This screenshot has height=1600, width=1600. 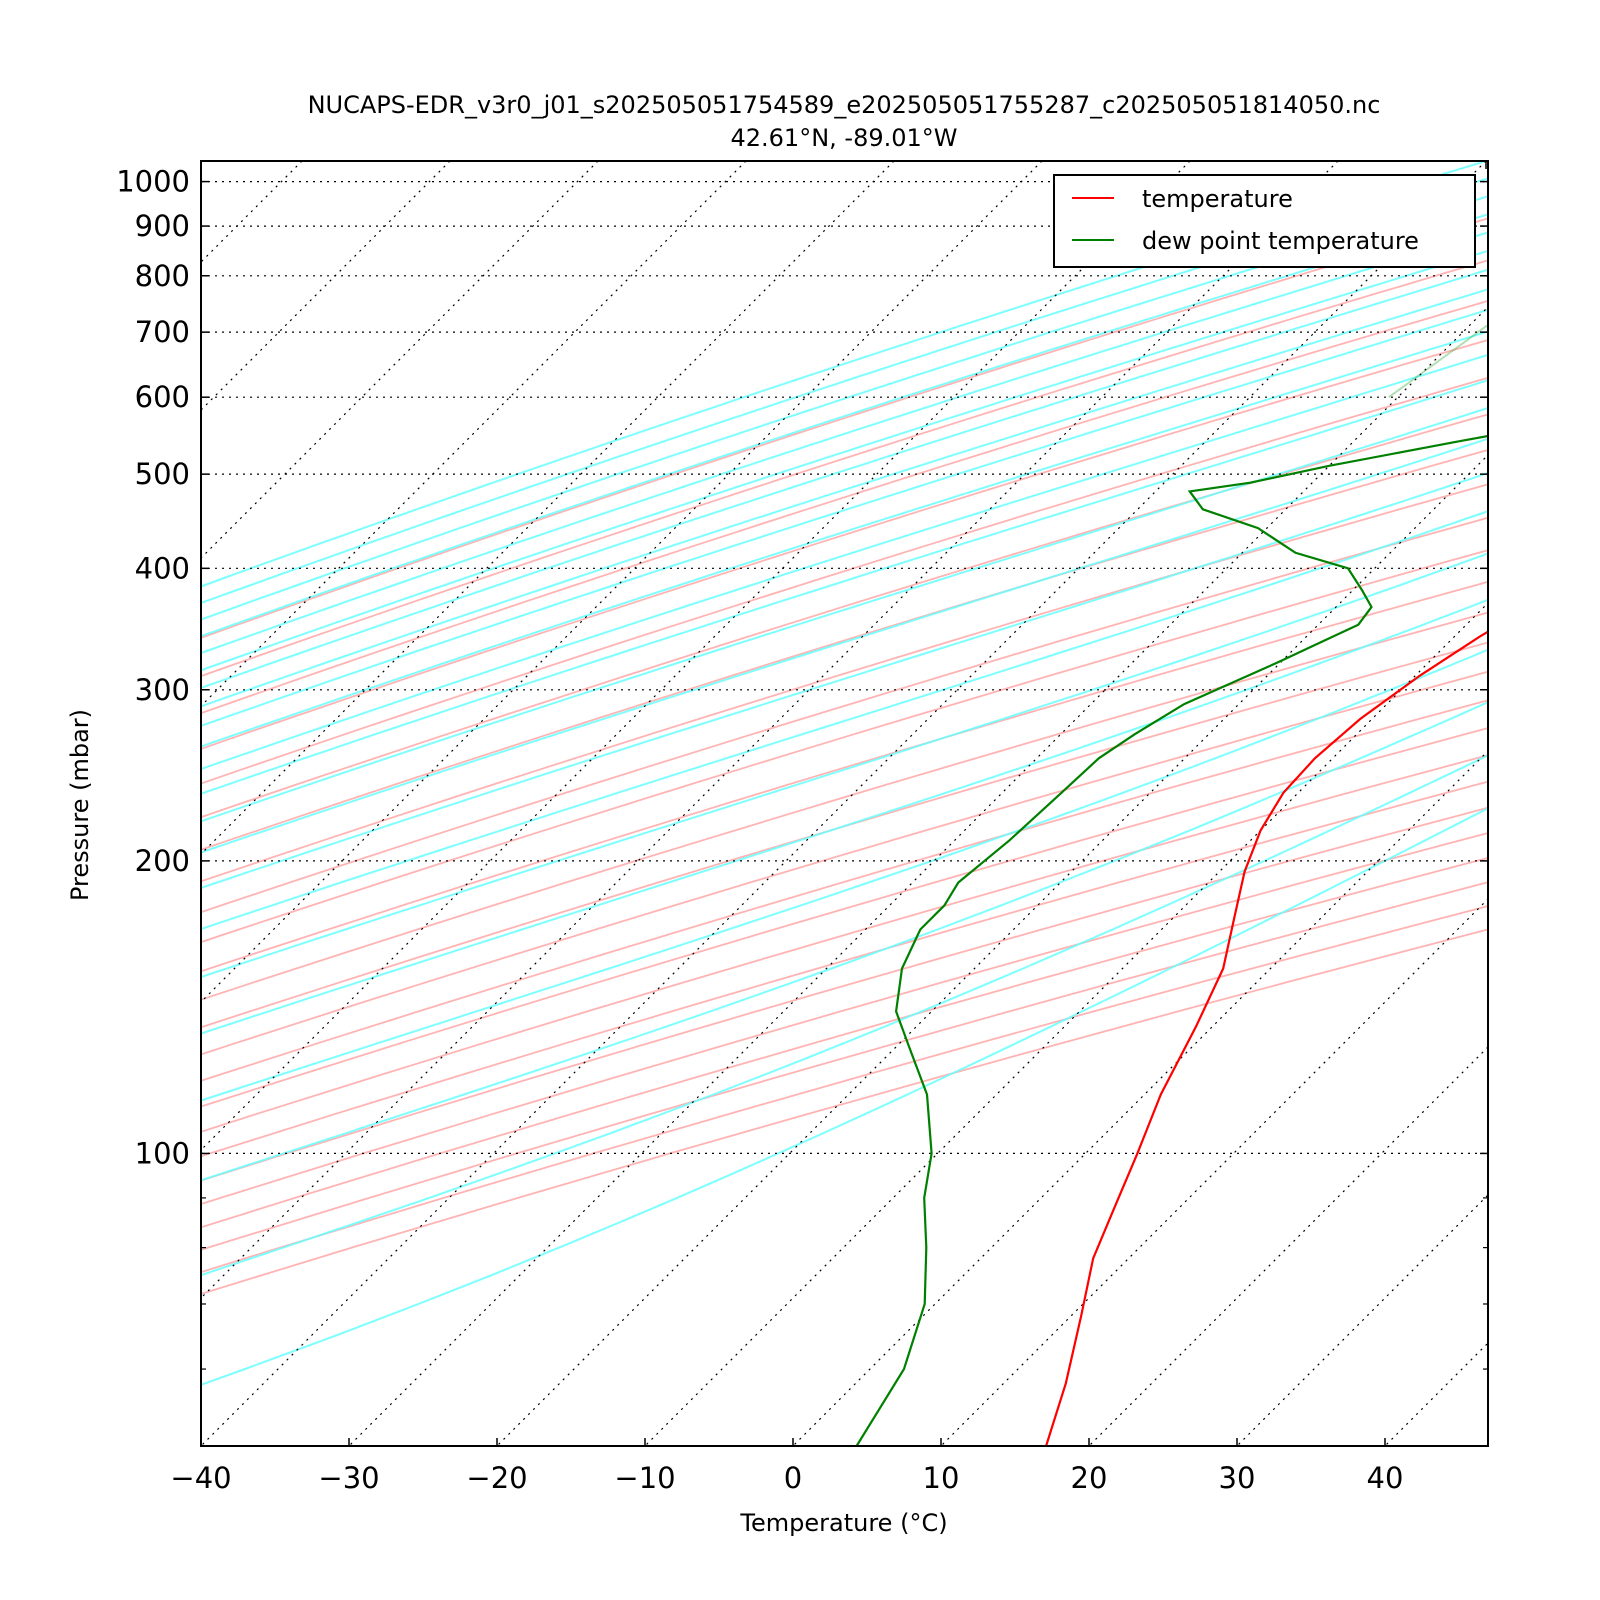 What do you see at coordinates (162, 474) in the screenshot?
I see `y-tick-label: 500` at bounding box center [162, 474].